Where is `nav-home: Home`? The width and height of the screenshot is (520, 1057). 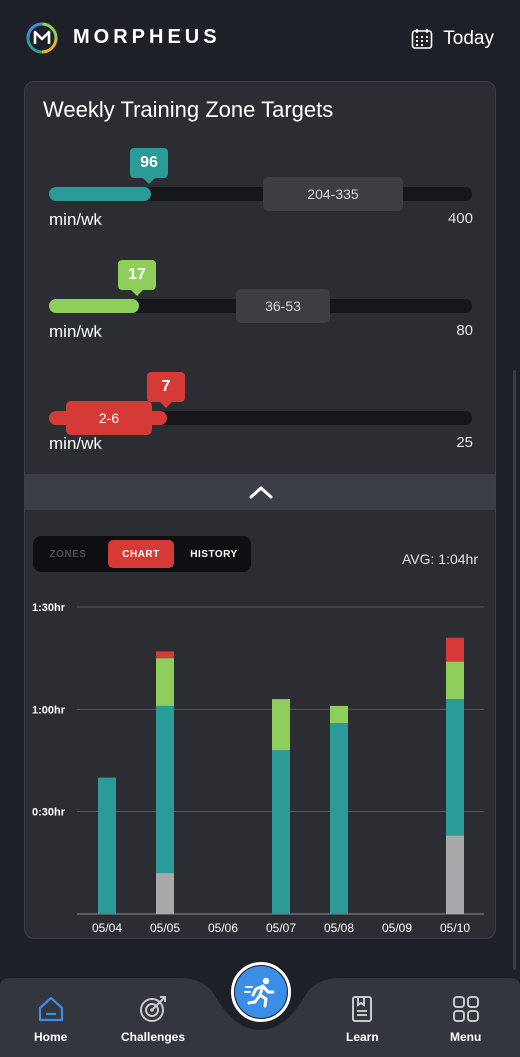 nav-home: Home is located at coordinates (50, 1019).